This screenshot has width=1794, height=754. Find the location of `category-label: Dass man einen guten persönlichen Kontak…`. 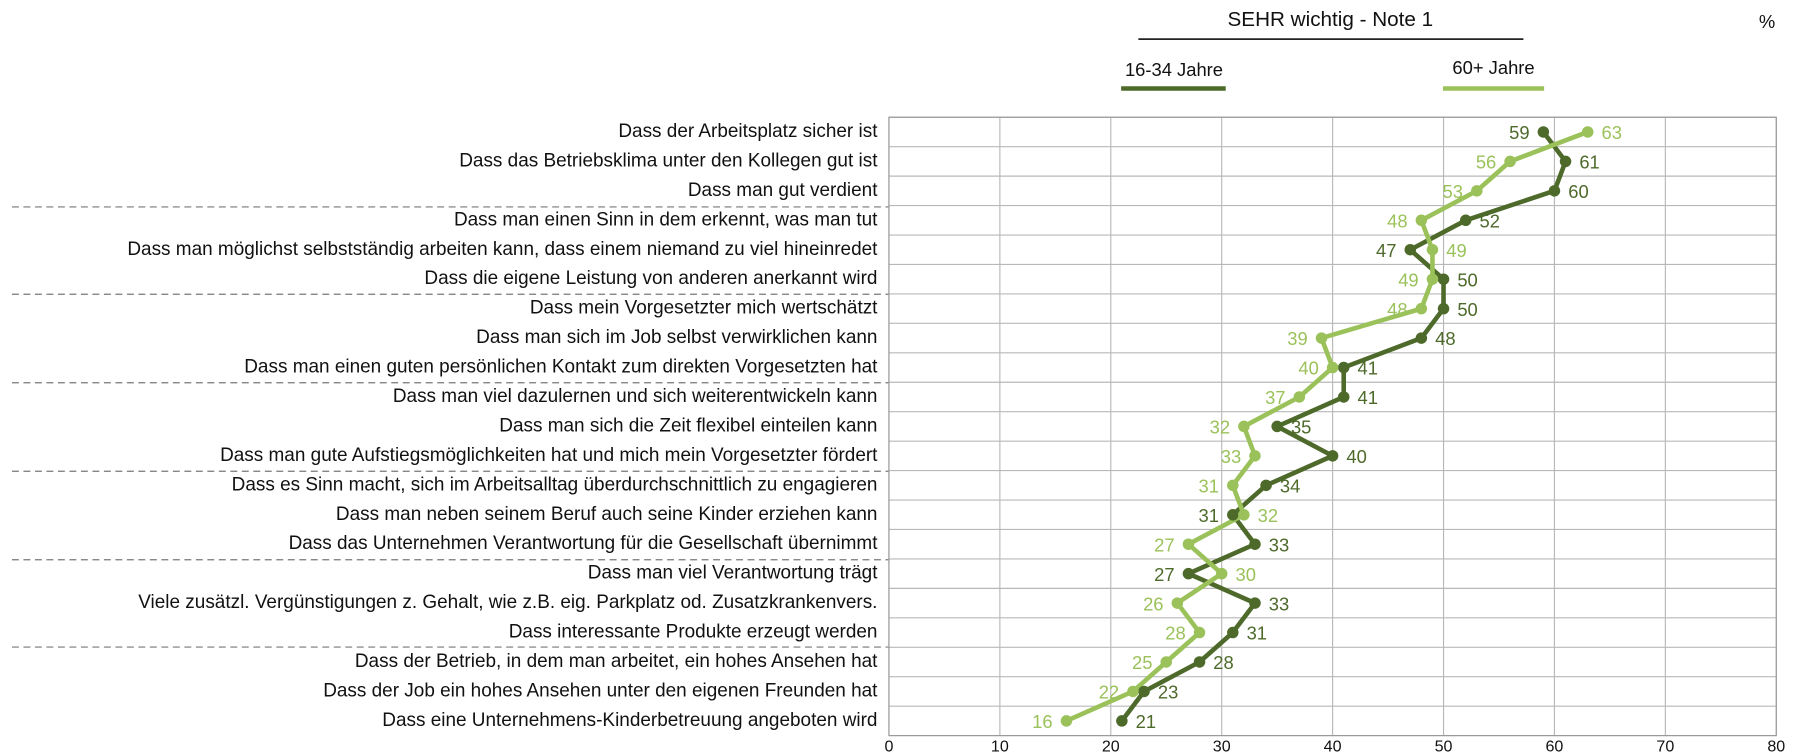

category-label: Dass man einen guten persönlichen Kontak… is located at coordinates (561, 367).